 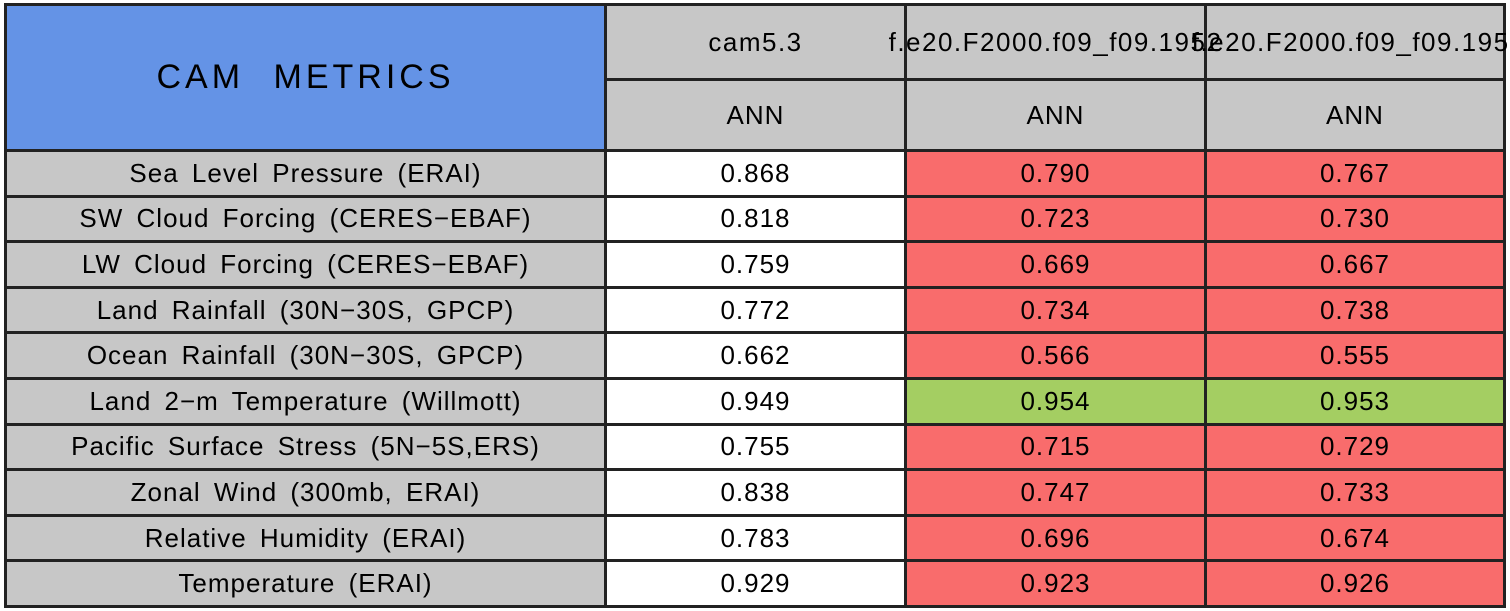 What do you see at coordinates (1355, 355) in the screenshot?
I see `value-cell: 0.555` at bounding box center [1355, 355].